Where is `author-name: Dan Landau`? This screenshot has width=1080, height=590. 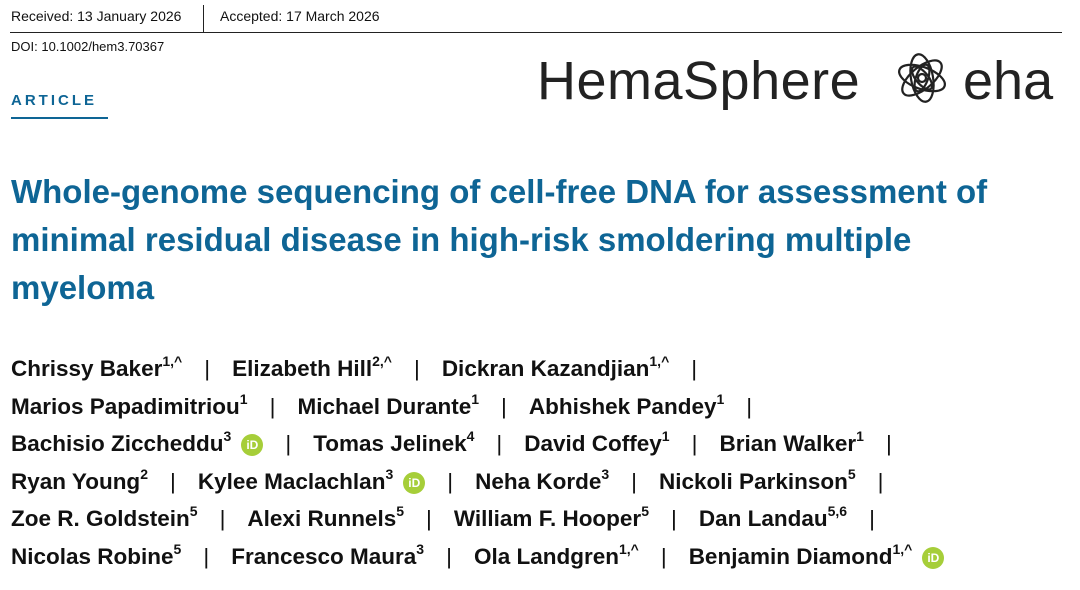
author-name: Dan Landau is located at coordinates (763, 518).